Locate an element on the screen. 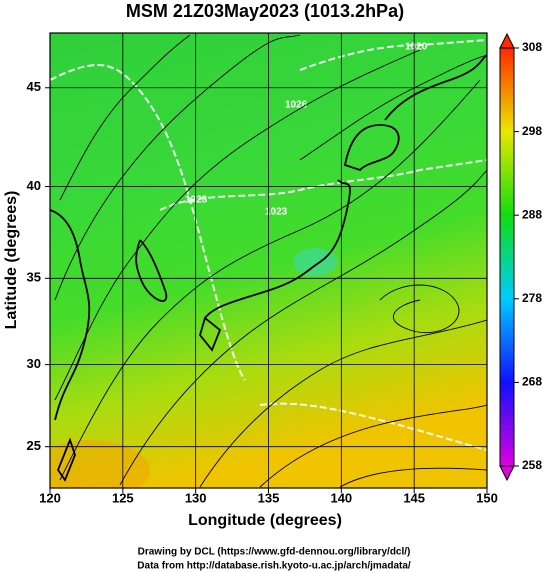 The height and width of the screenshot is (573, 548). colorbar-tick-label: 278 is located at coordinates (532, 298).